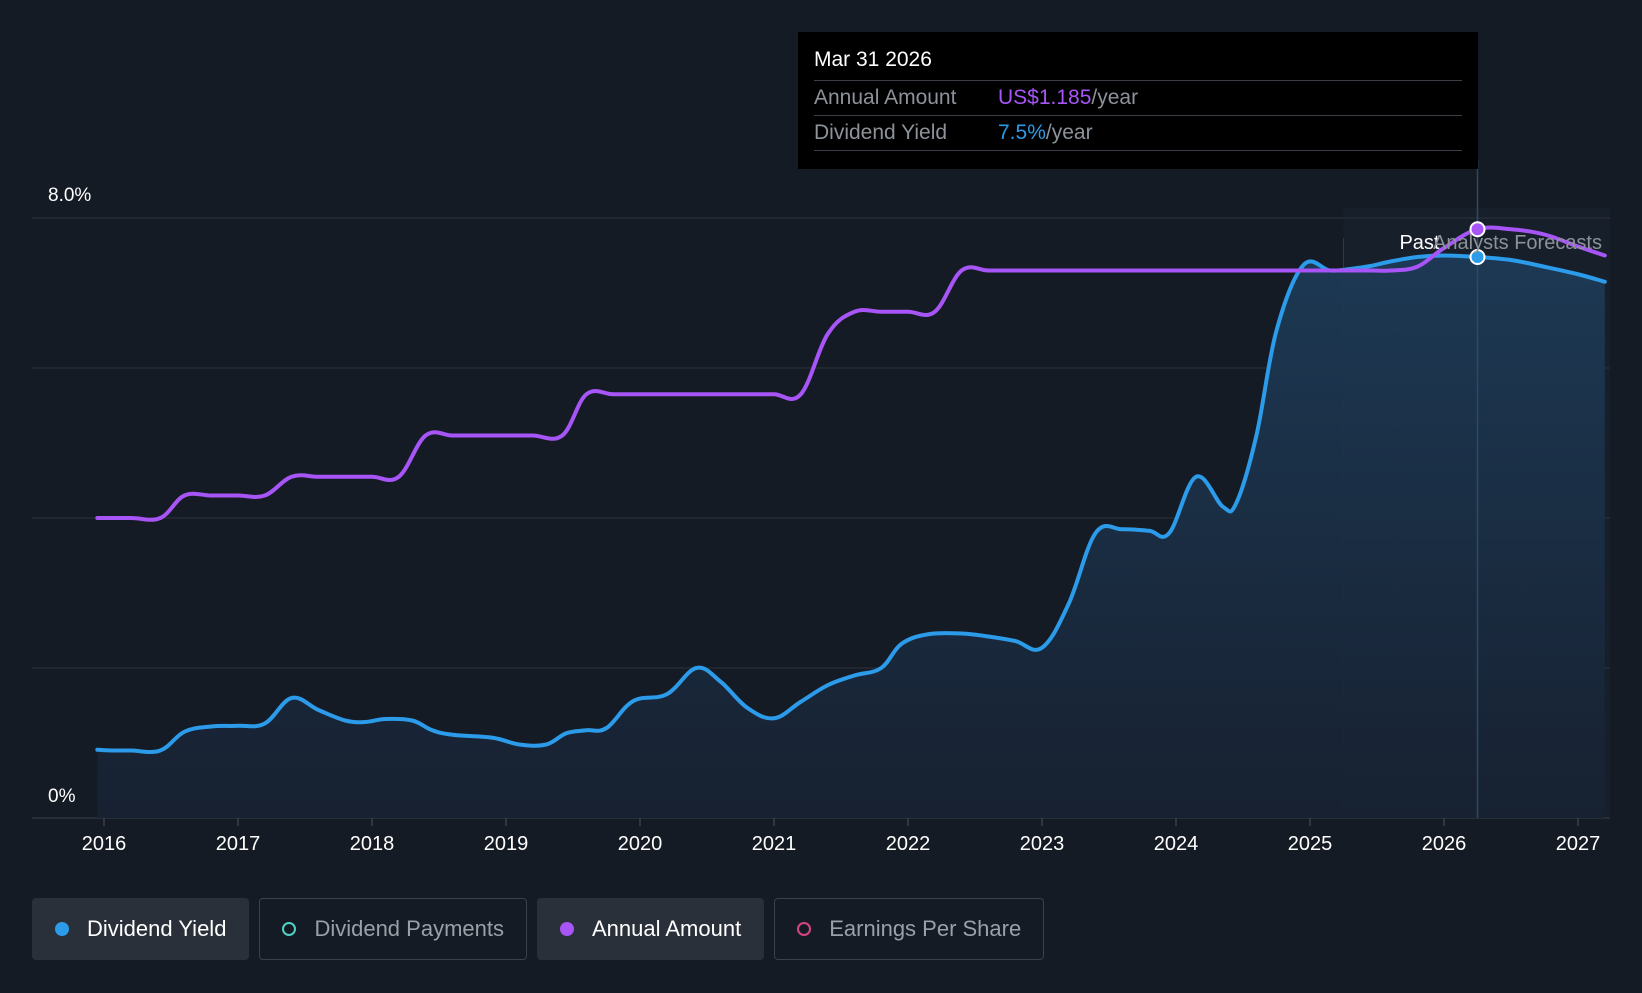 The width and height of the screenshot is (1642, 993). I want to click on tooltip-label: Annual Amount, so click(885, 97).